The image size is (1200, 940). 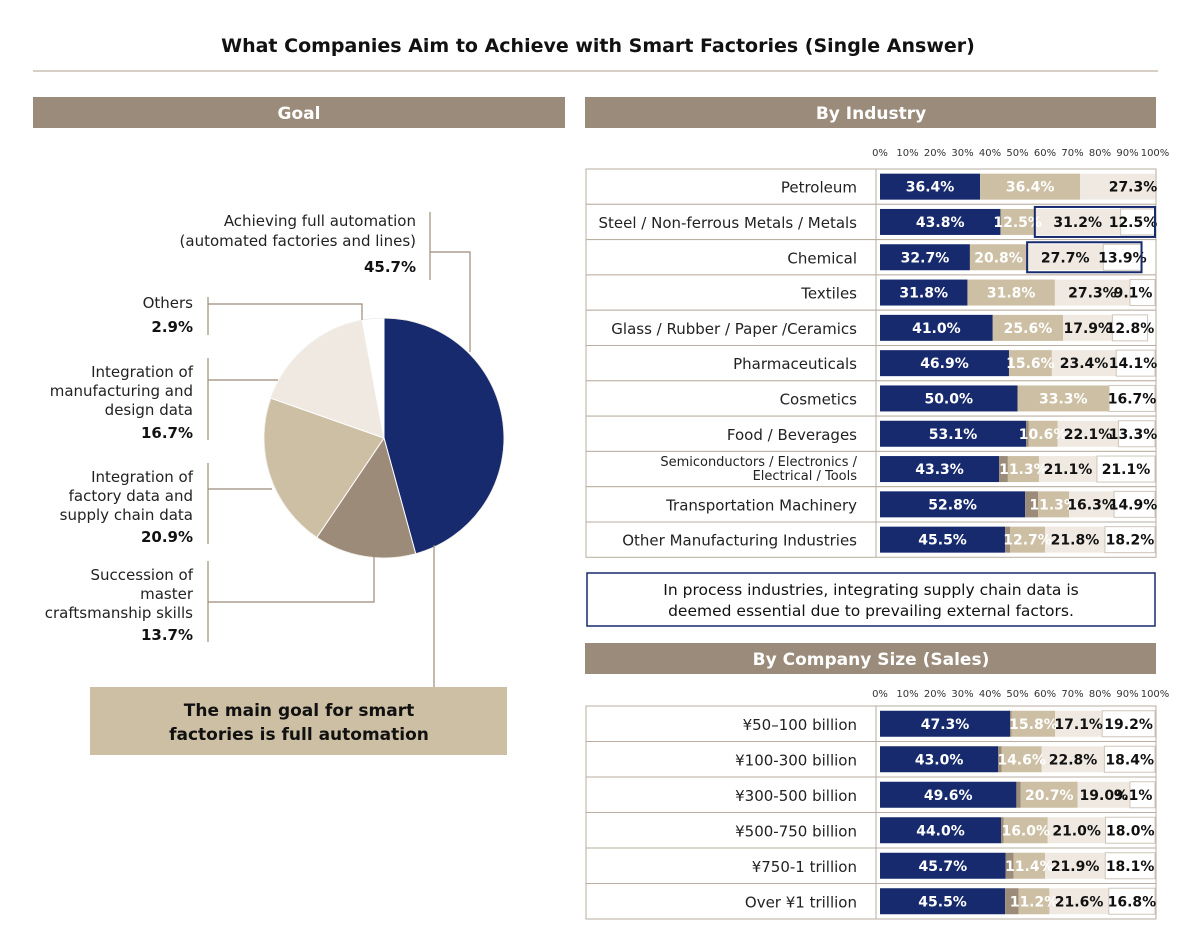 I want to click on size-chart-label-5-2: 11.2%, so click(x=1034, y=902).